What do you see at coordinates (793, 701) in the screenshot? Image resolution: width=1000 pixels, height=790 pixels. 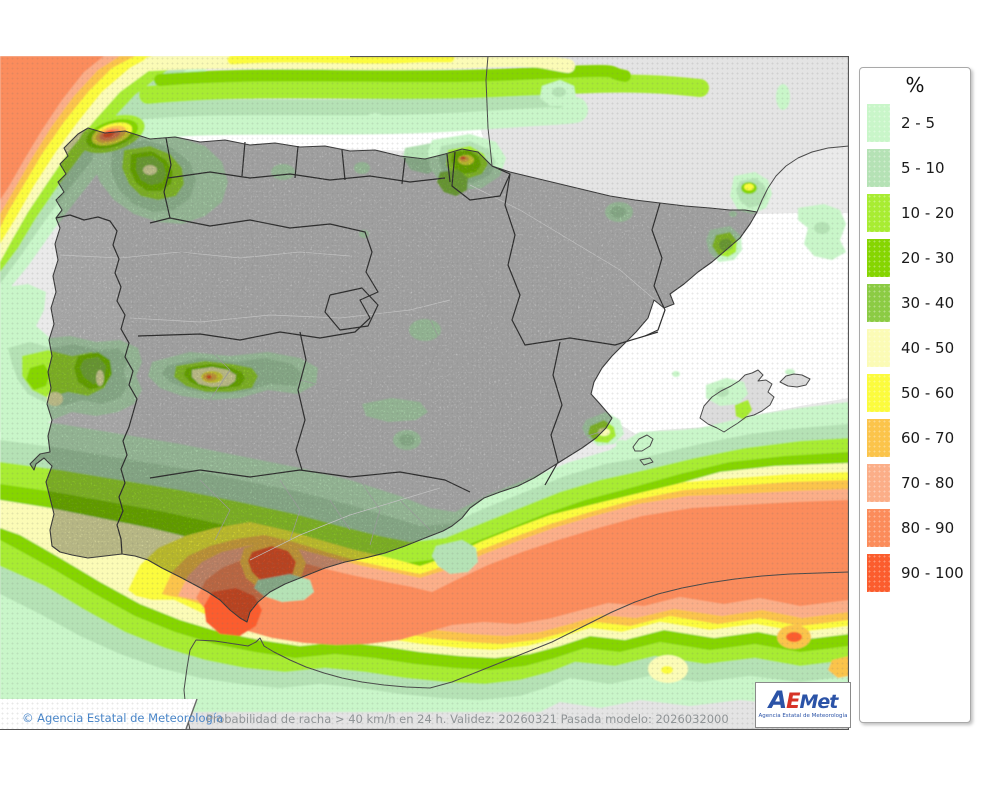 I see `logo-letter-e: E` at bounding box center [793, 701].